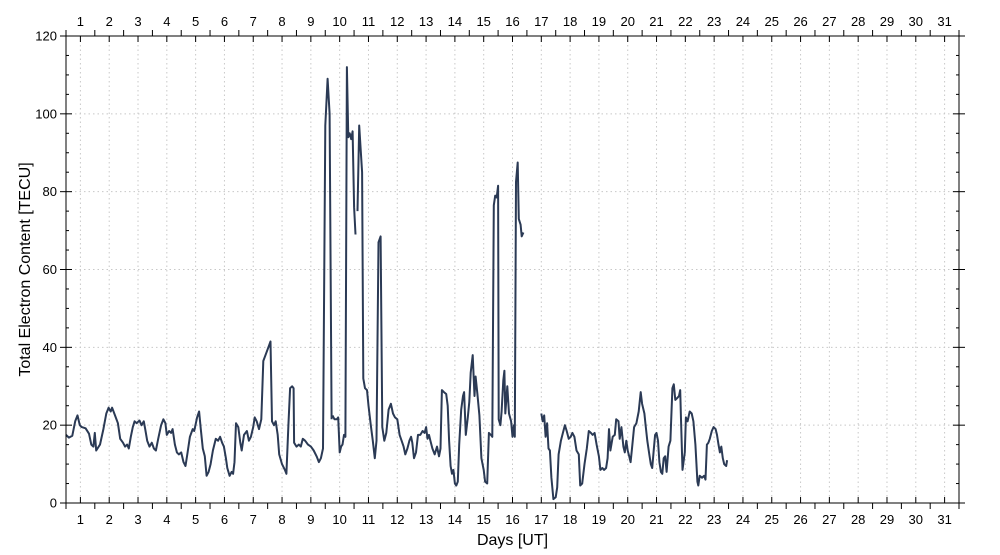 The width and height of the screenshot is (1000, 555). Describe the element at coordinates (53, 503) in the screenshot. I see `y-tick-label: 0` at that location.